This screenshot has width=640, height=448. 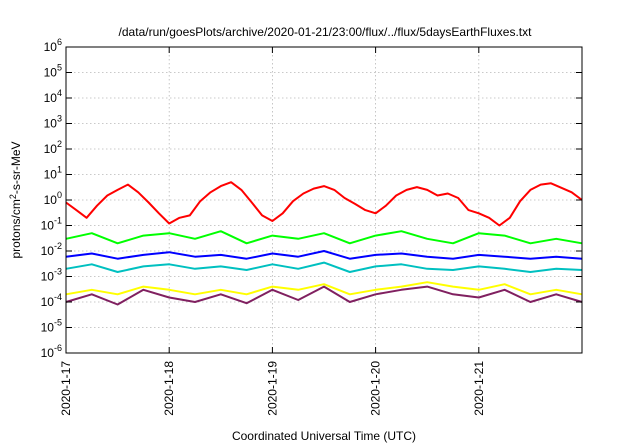 I want to click on y-tick-label: 10³, so click(x=53, y=122).